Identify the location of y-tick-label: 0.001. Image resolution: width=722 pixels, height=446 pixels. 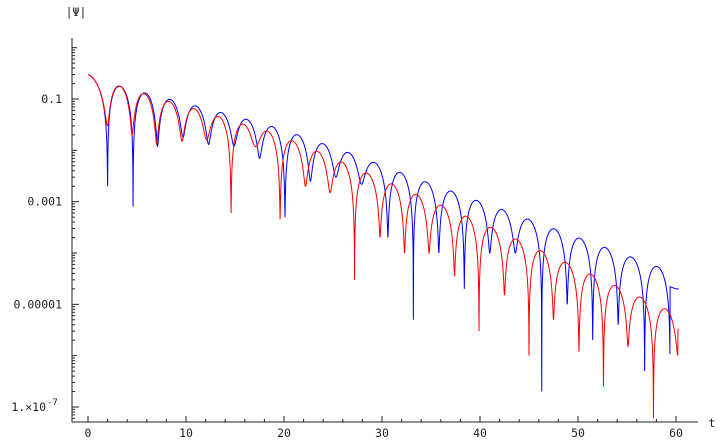
(44, 202).